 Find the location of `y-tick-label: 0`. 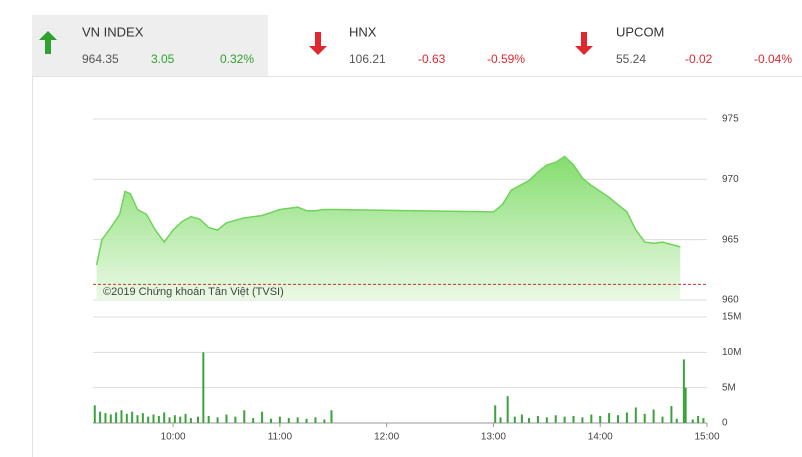

y-tick-label: 0 is located at coordinates (725, 423).